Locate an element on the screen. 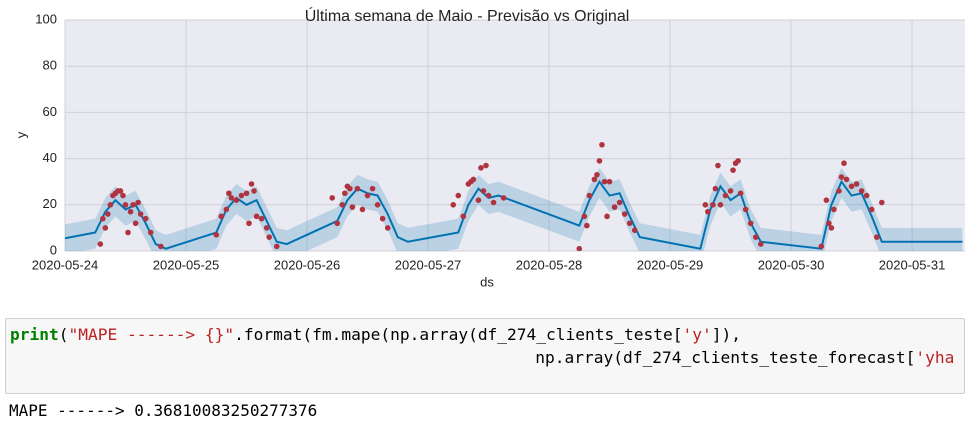  cell-output: MAPE ------> 0.36810083250277376 is located at coordinates (163, 410).